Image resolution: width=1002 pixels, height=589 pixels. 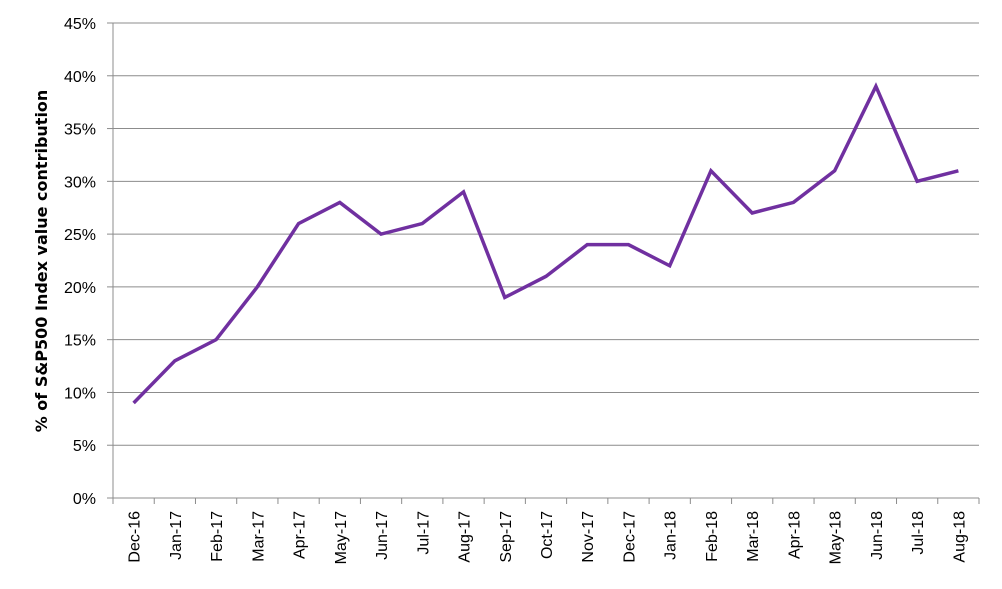 What do you see at coordinates (877, 535) in the screenshot?
I see `x-tick-label: Jun-18` at bounding box center [877, 535].